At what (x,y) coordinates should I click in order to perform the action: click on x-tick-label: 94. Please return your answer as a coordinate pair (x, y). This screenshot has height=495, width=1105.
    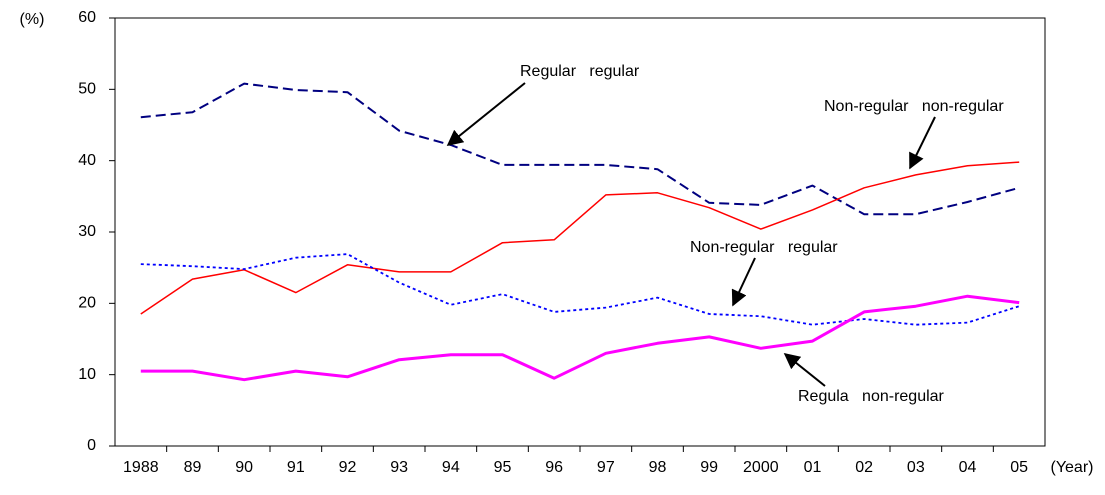
    Looking at the image, I should click on (451, 467).